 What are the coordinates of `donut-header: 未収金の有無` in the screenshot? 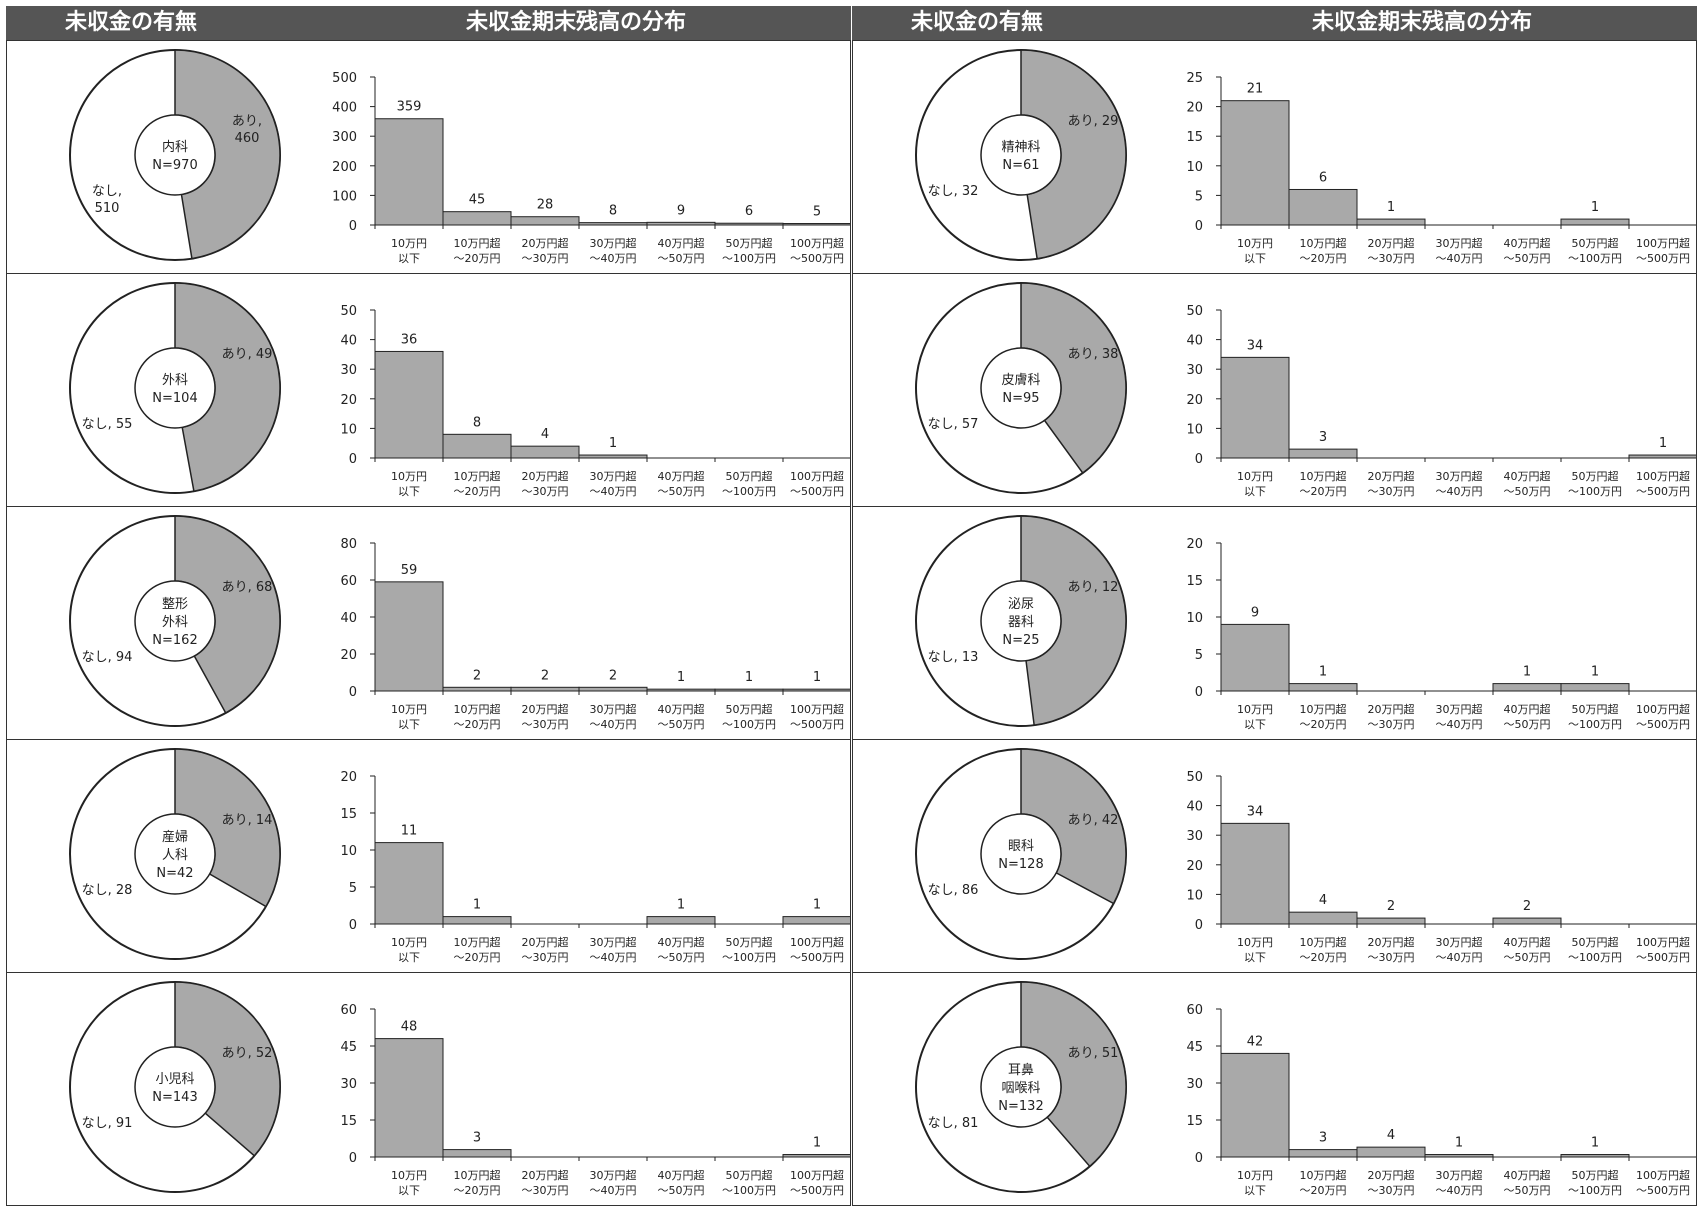 It's located at (130, 22).